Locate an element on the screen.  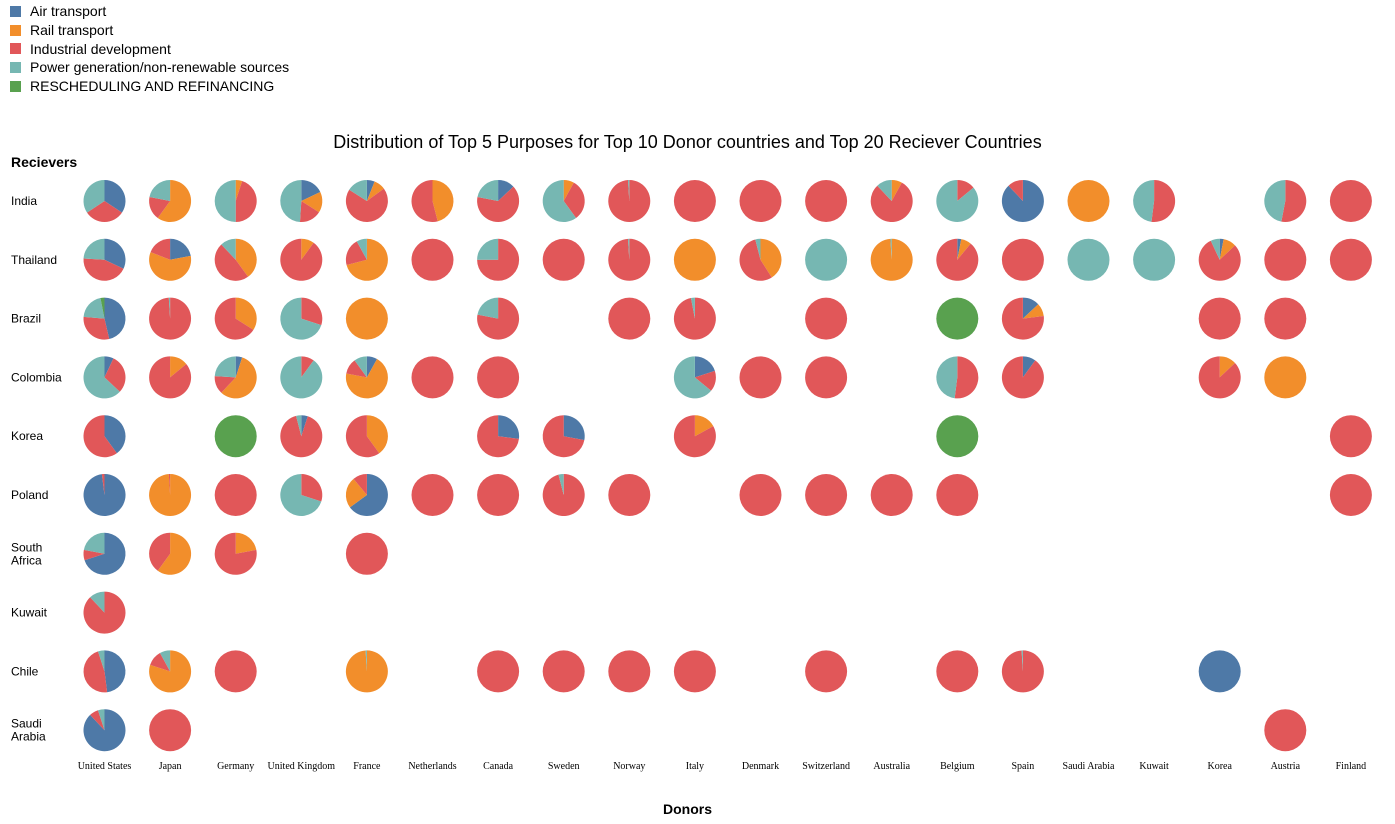
pie-korea-united-states is located at coordinates (104, 436).